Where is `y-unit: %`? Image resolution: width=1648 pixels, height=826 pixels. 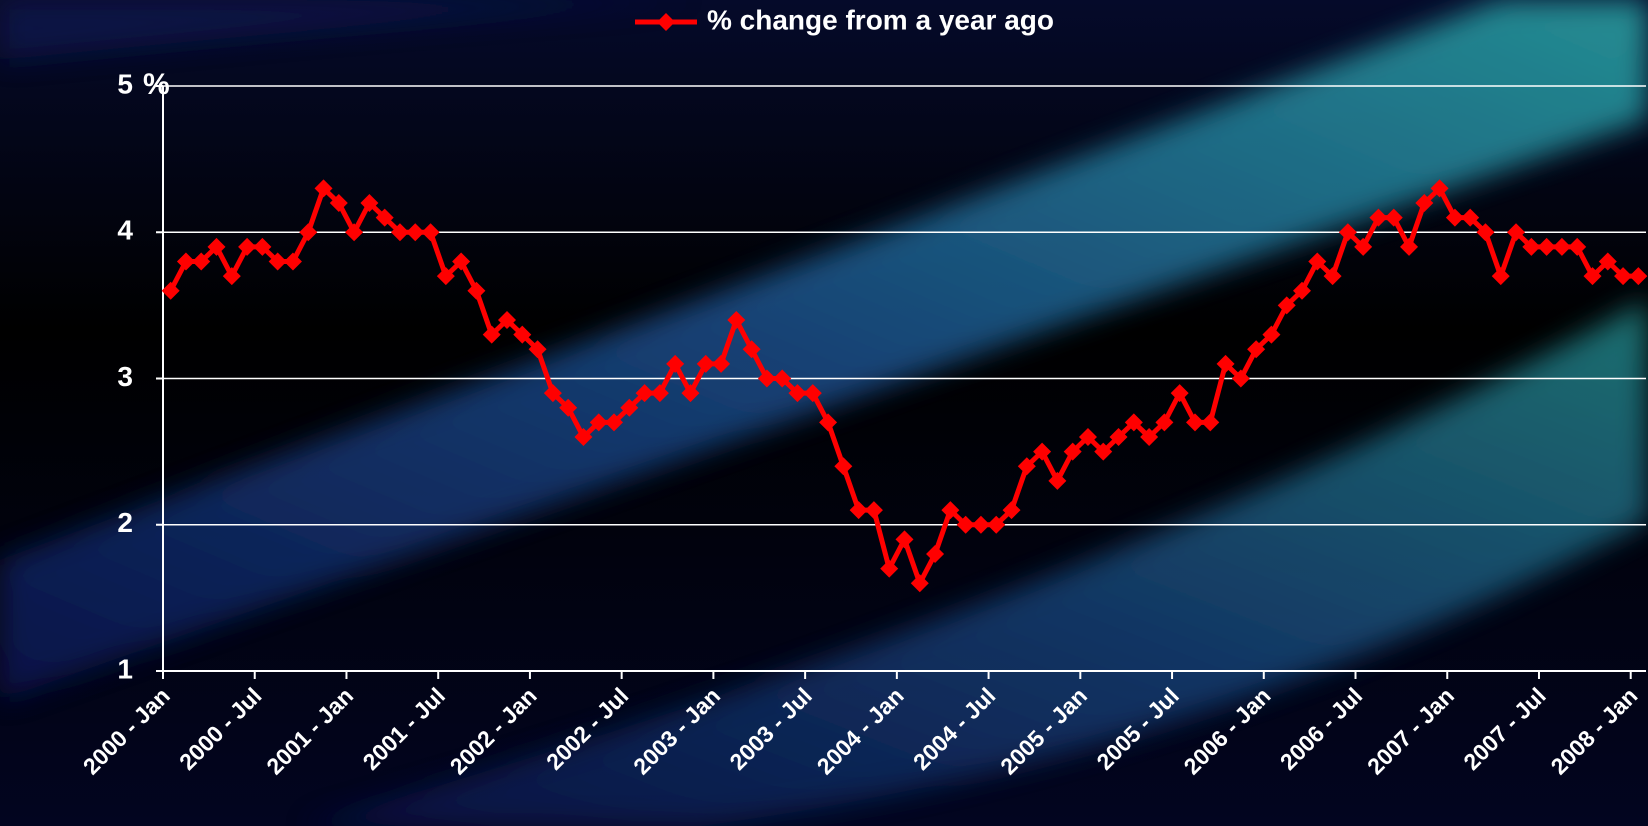
y-unit: % is located at coordinates (156, 84).